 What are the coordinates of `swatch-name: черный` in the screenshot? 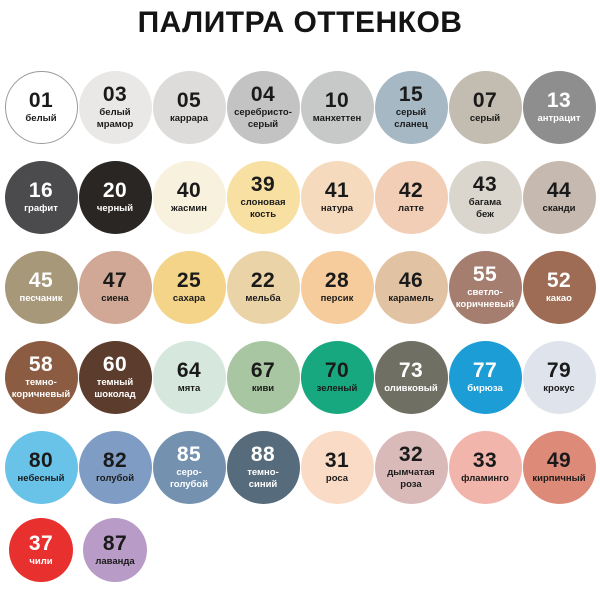 It's located at (115, 208).